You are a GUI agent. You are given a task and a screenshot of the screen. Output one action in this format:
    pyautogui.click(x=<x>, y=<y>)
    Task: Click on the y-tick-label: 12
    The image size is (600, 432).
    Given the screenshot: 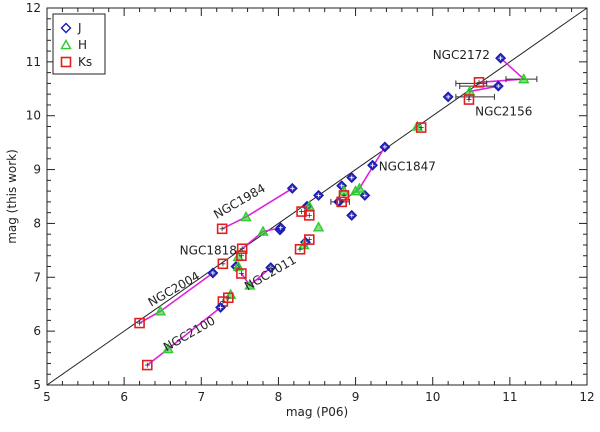 What is the action you would take?
    pyautogui.click(x=33, y=8)
    